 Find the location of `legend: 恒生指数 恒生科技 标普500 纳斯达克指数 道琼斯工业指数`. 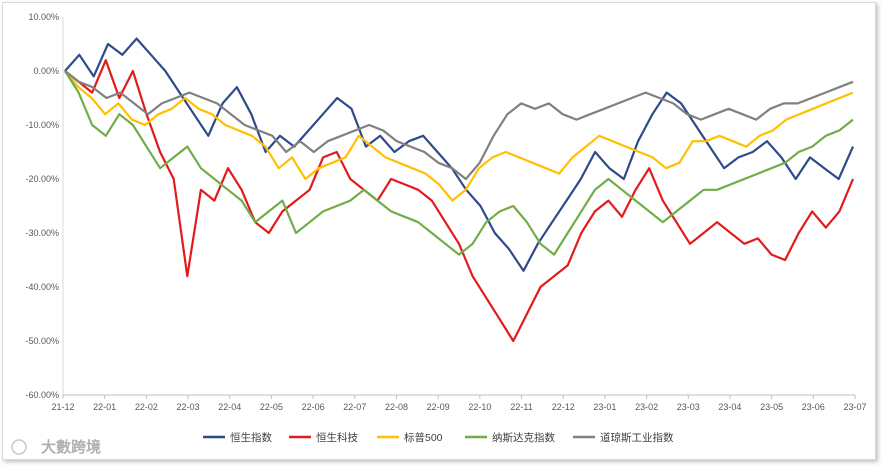

legend: 恒生指数 恒生科技 标普500 纳斯达克指数 道琼斯工业指数 is located at coordinates (438, 437).